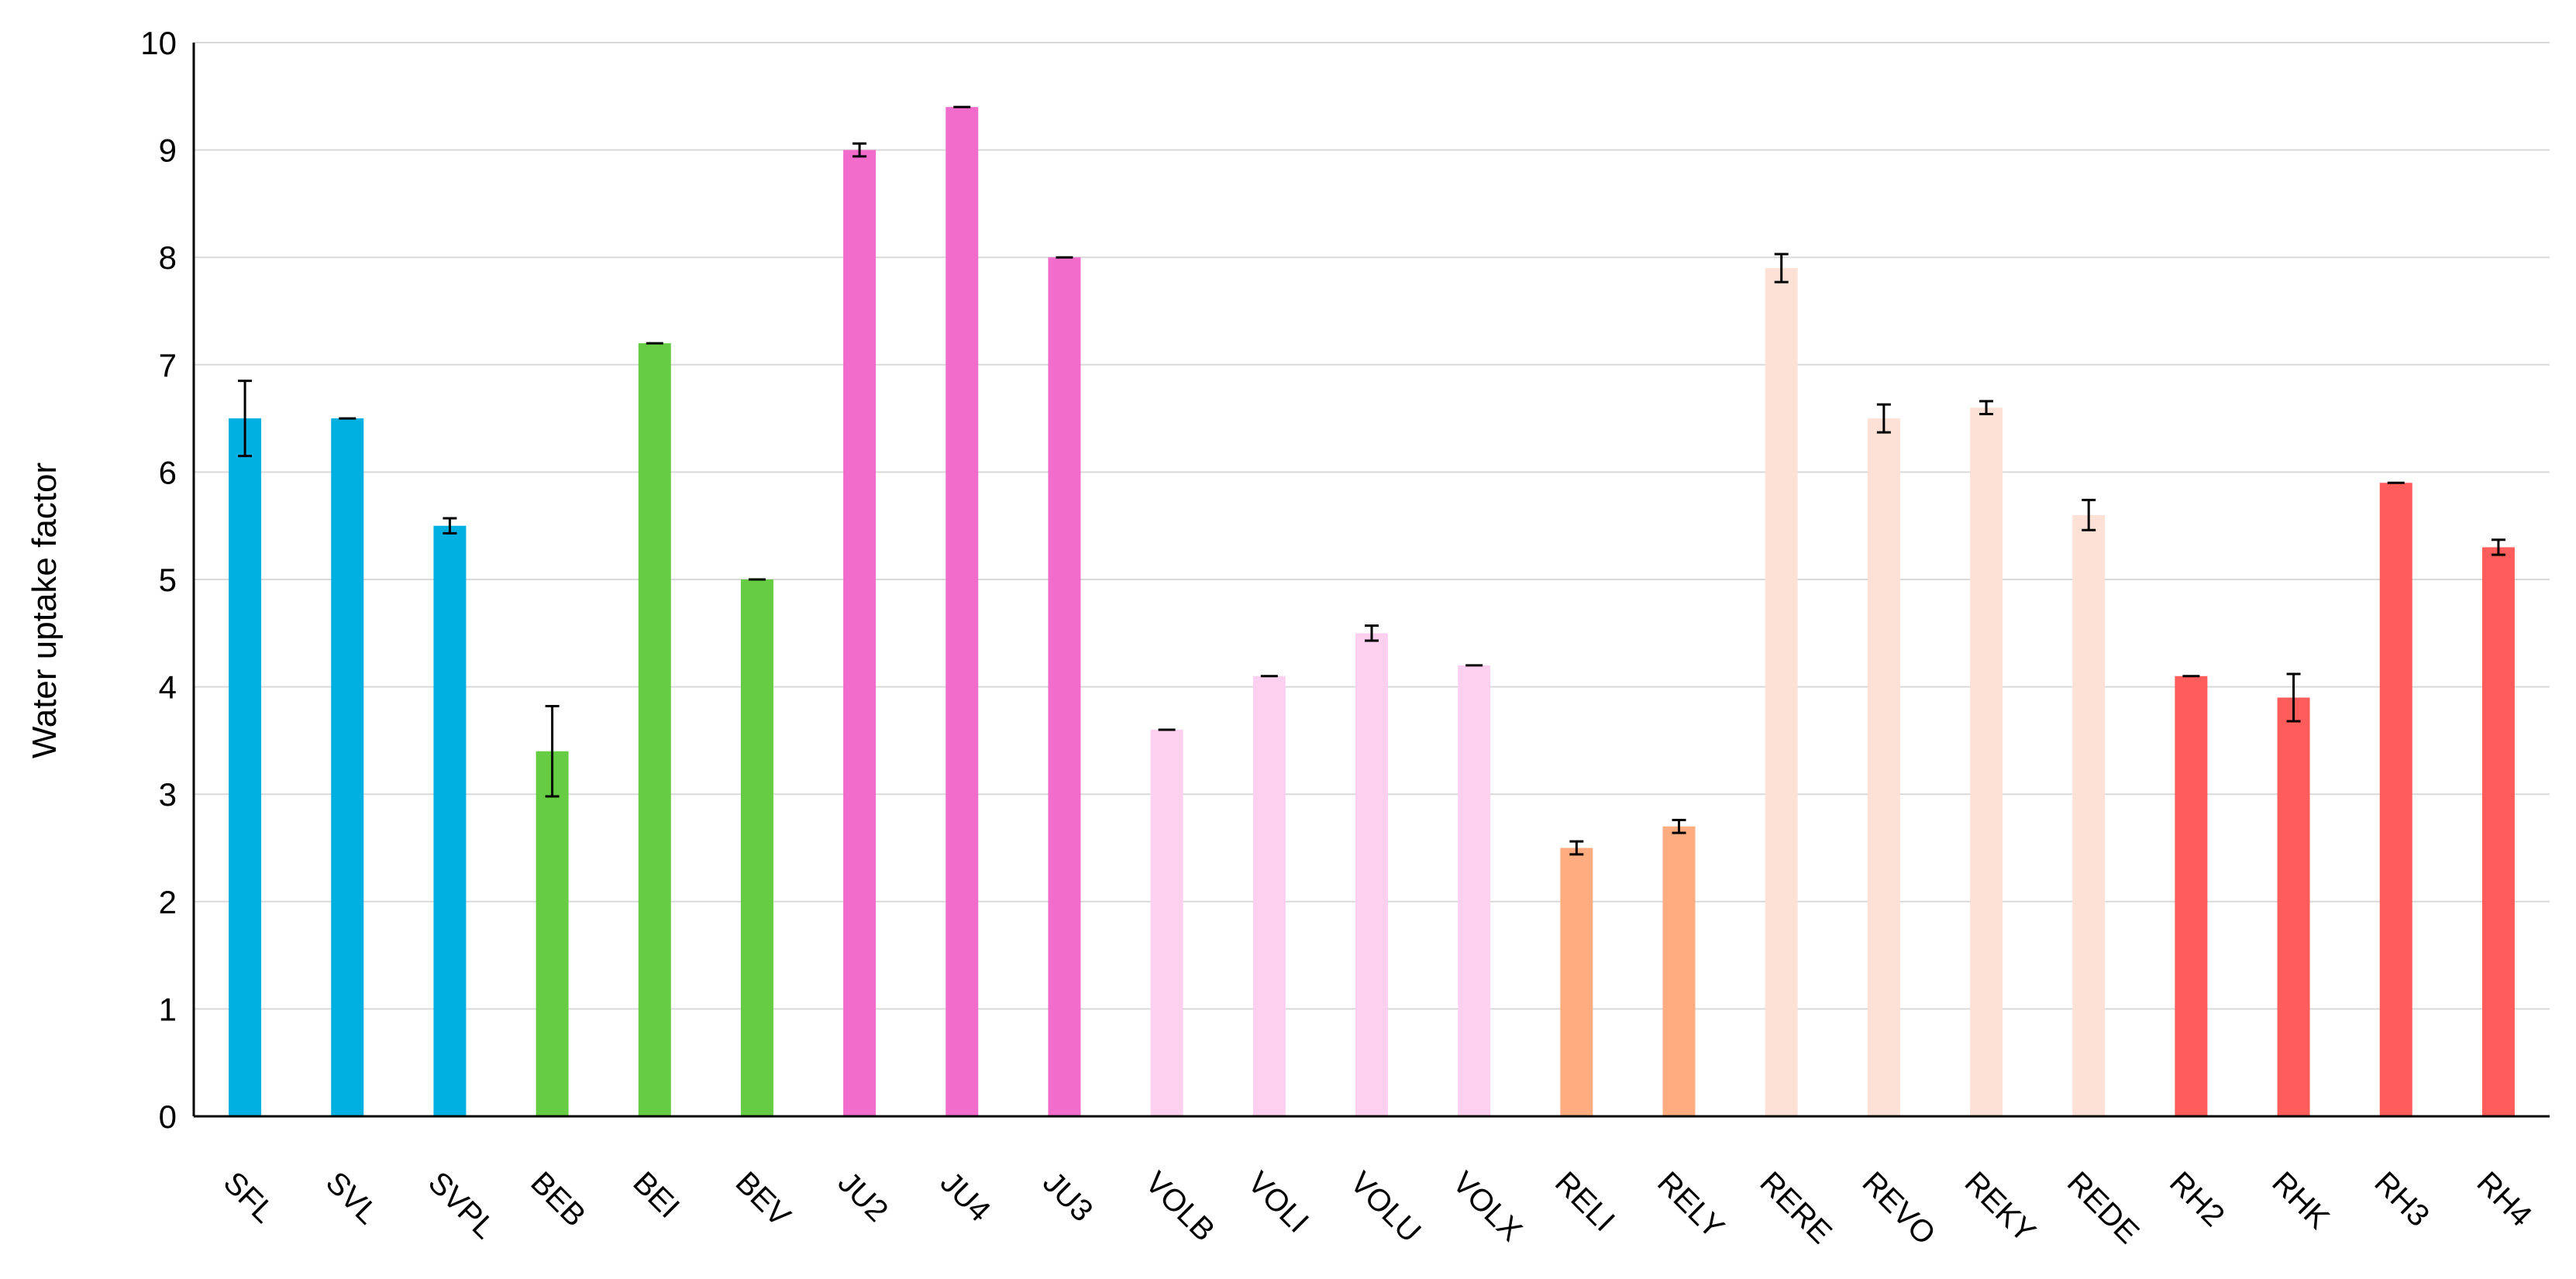 The image size is (2576, 1279). I want to click on bar-beb, so click(552, 933).